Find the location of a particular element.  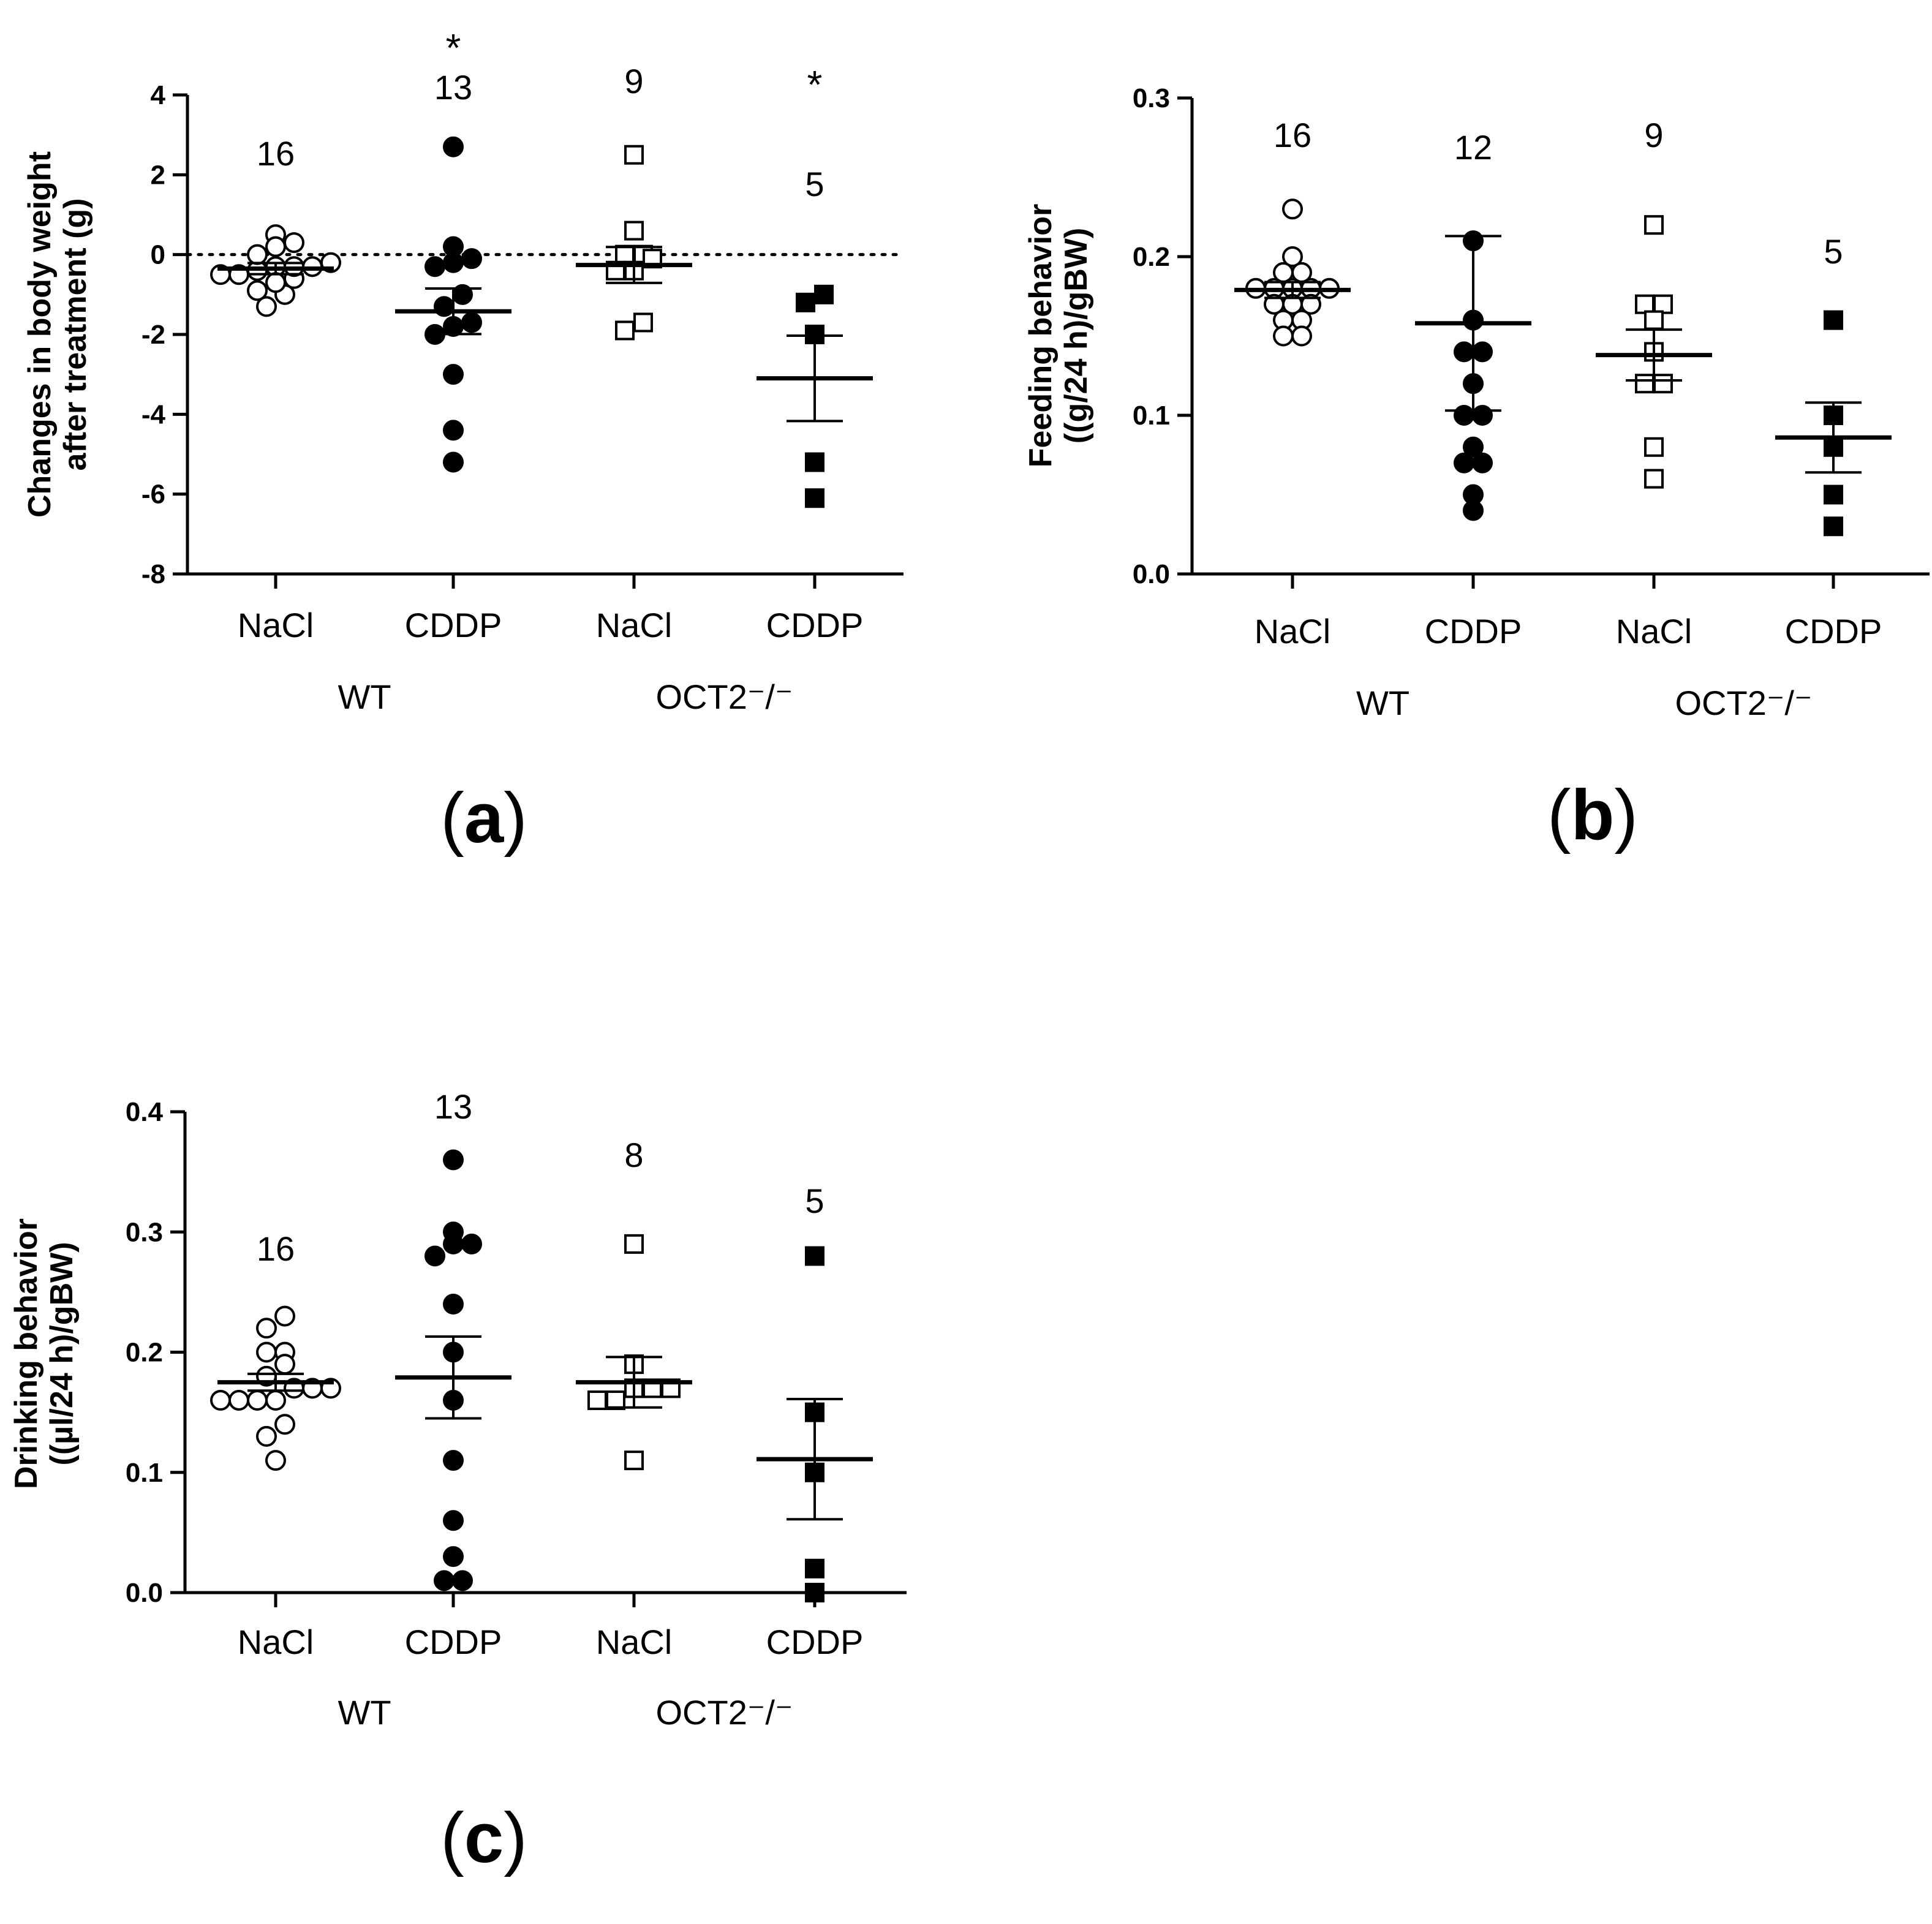

series-1: 12 is located at coordinates (1473, 324).